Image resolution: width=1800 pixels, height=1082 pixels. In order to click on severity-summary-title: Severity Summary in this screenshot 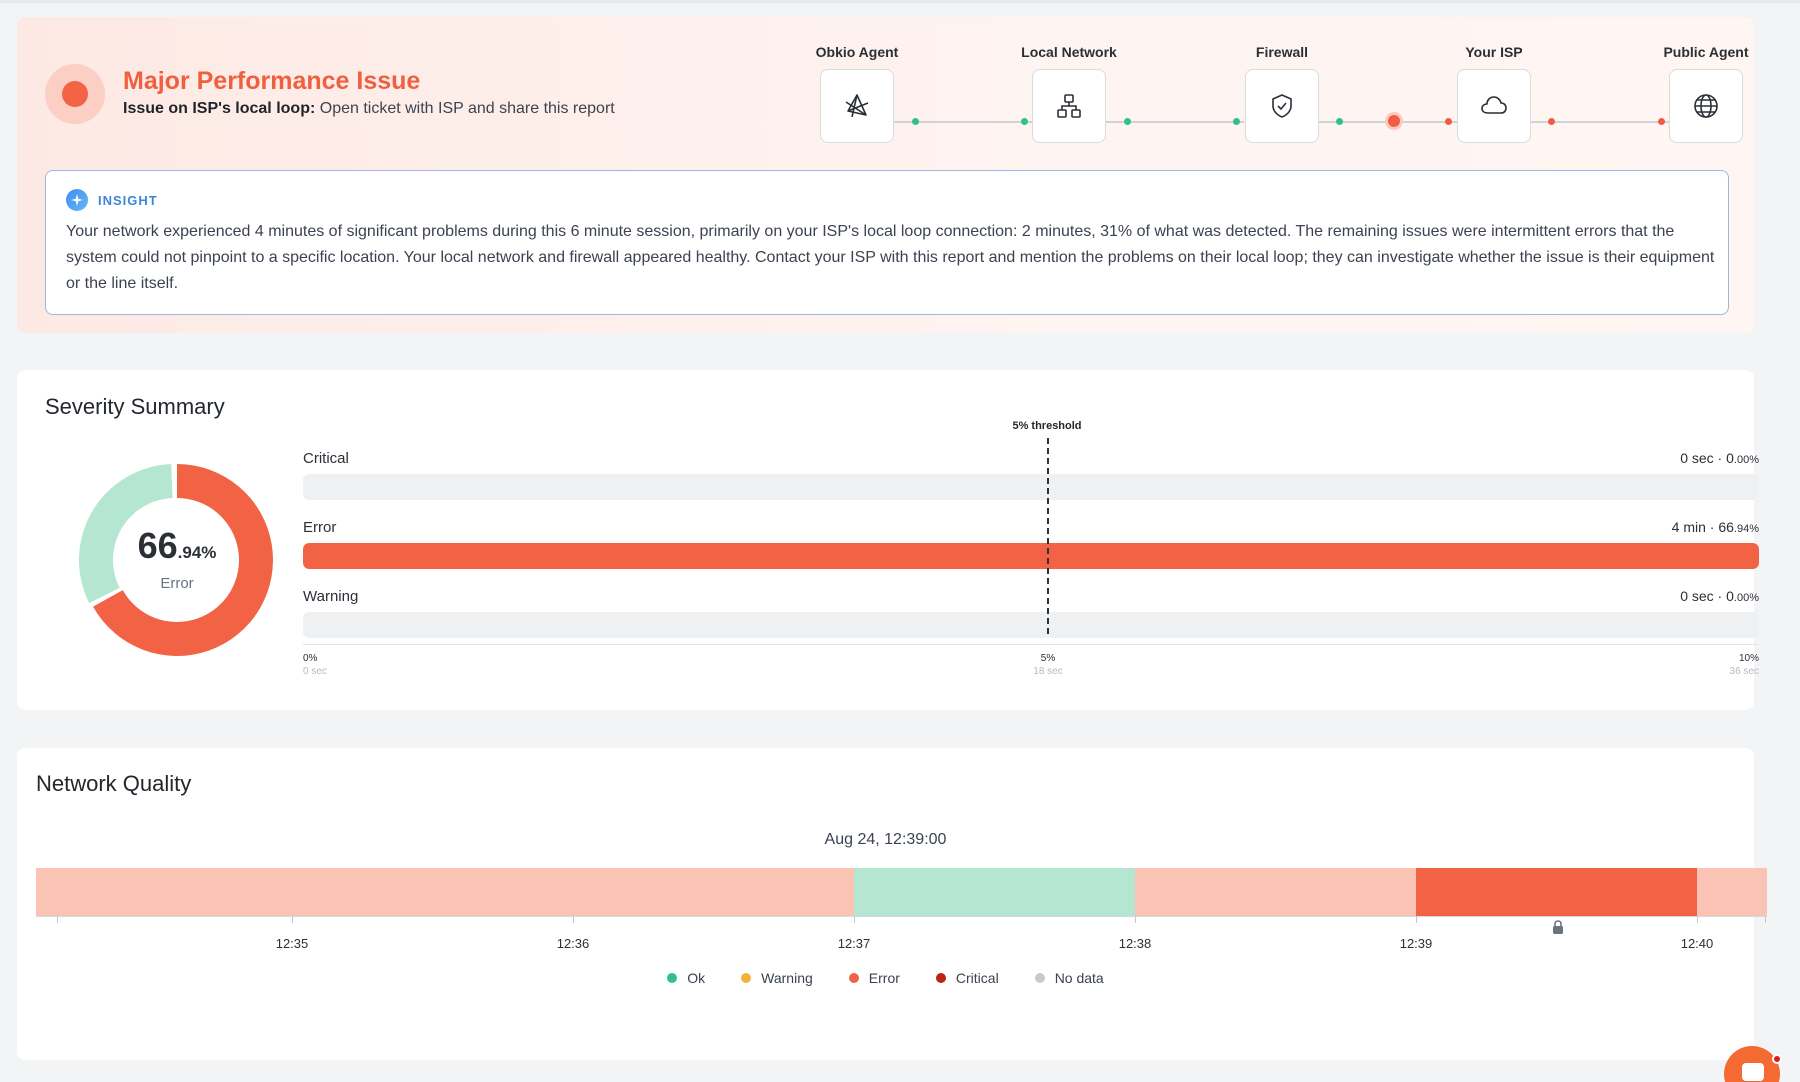, I will do `click(135, 406)`.